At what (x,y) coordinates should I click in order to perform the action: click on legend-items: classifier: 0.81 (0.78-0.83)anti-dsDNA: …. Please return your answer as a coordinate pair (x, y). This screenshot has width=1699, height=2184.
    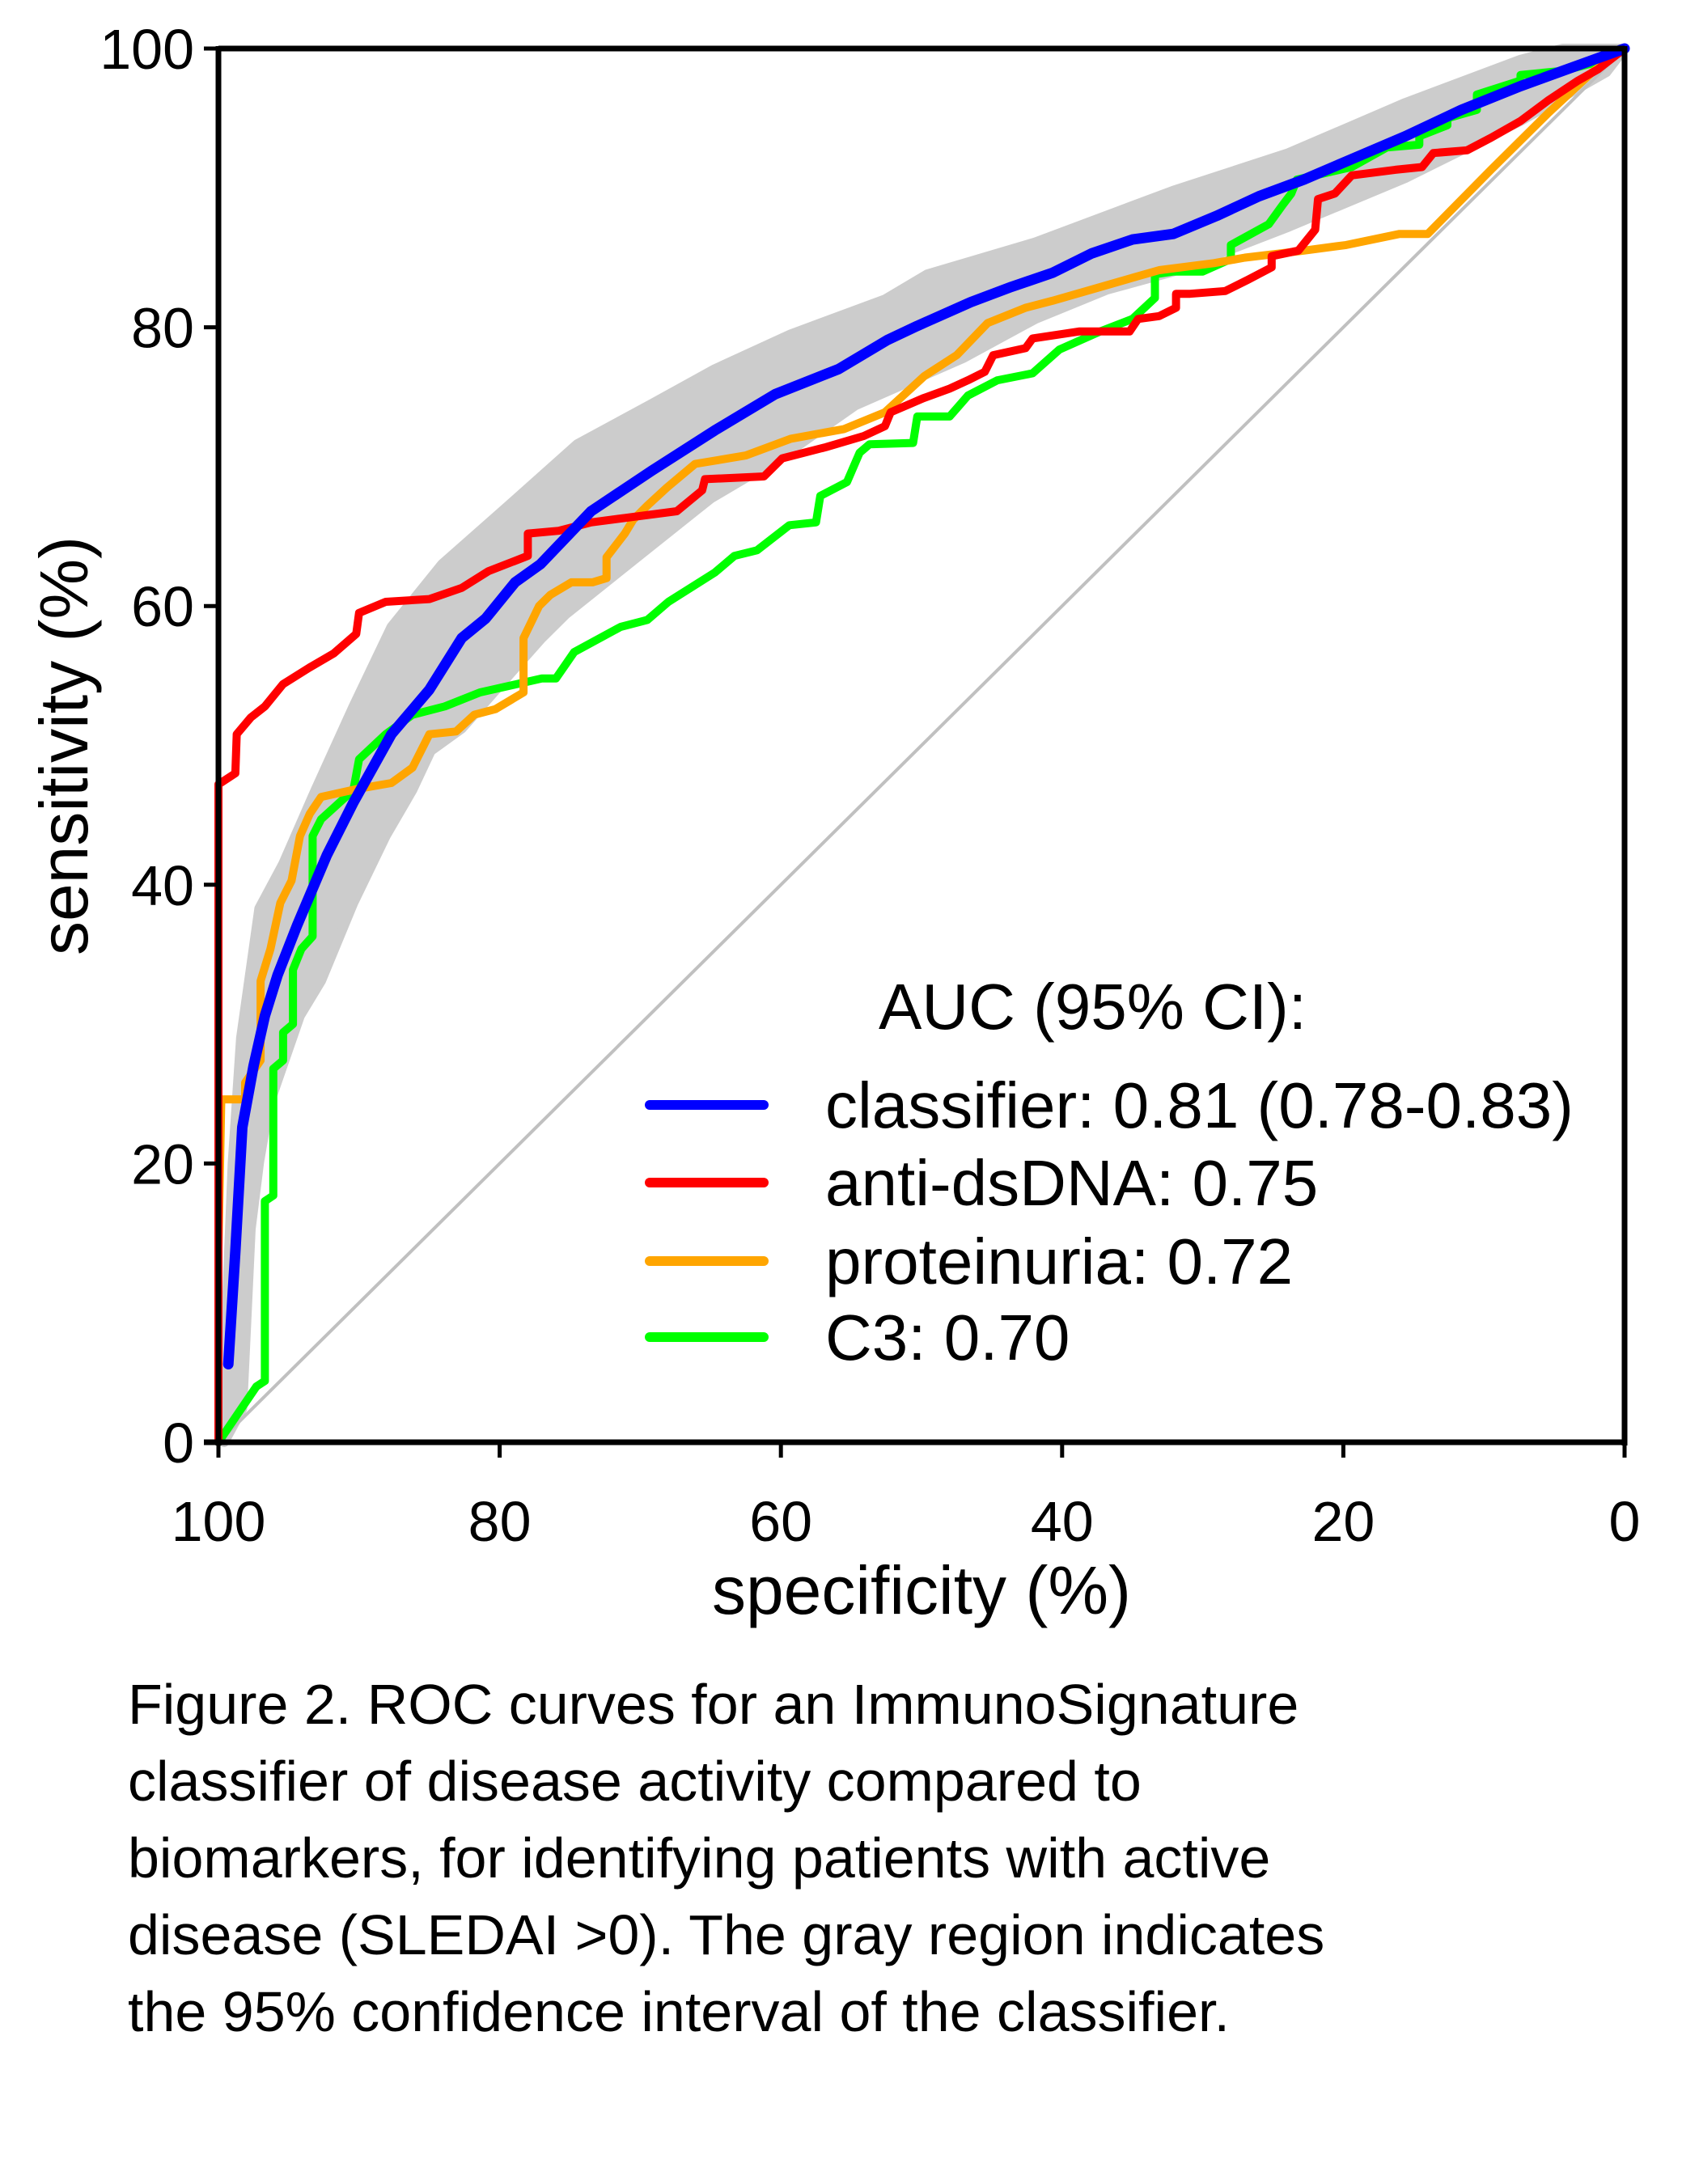
    Looking at the image, I should click on (1109, 1221).